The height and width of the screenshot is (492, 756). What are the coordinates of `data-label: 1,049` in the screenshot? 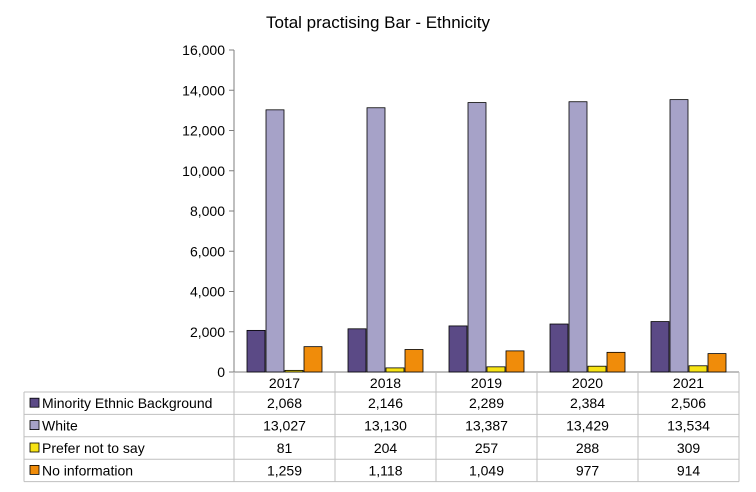 It's located at (486, 470).